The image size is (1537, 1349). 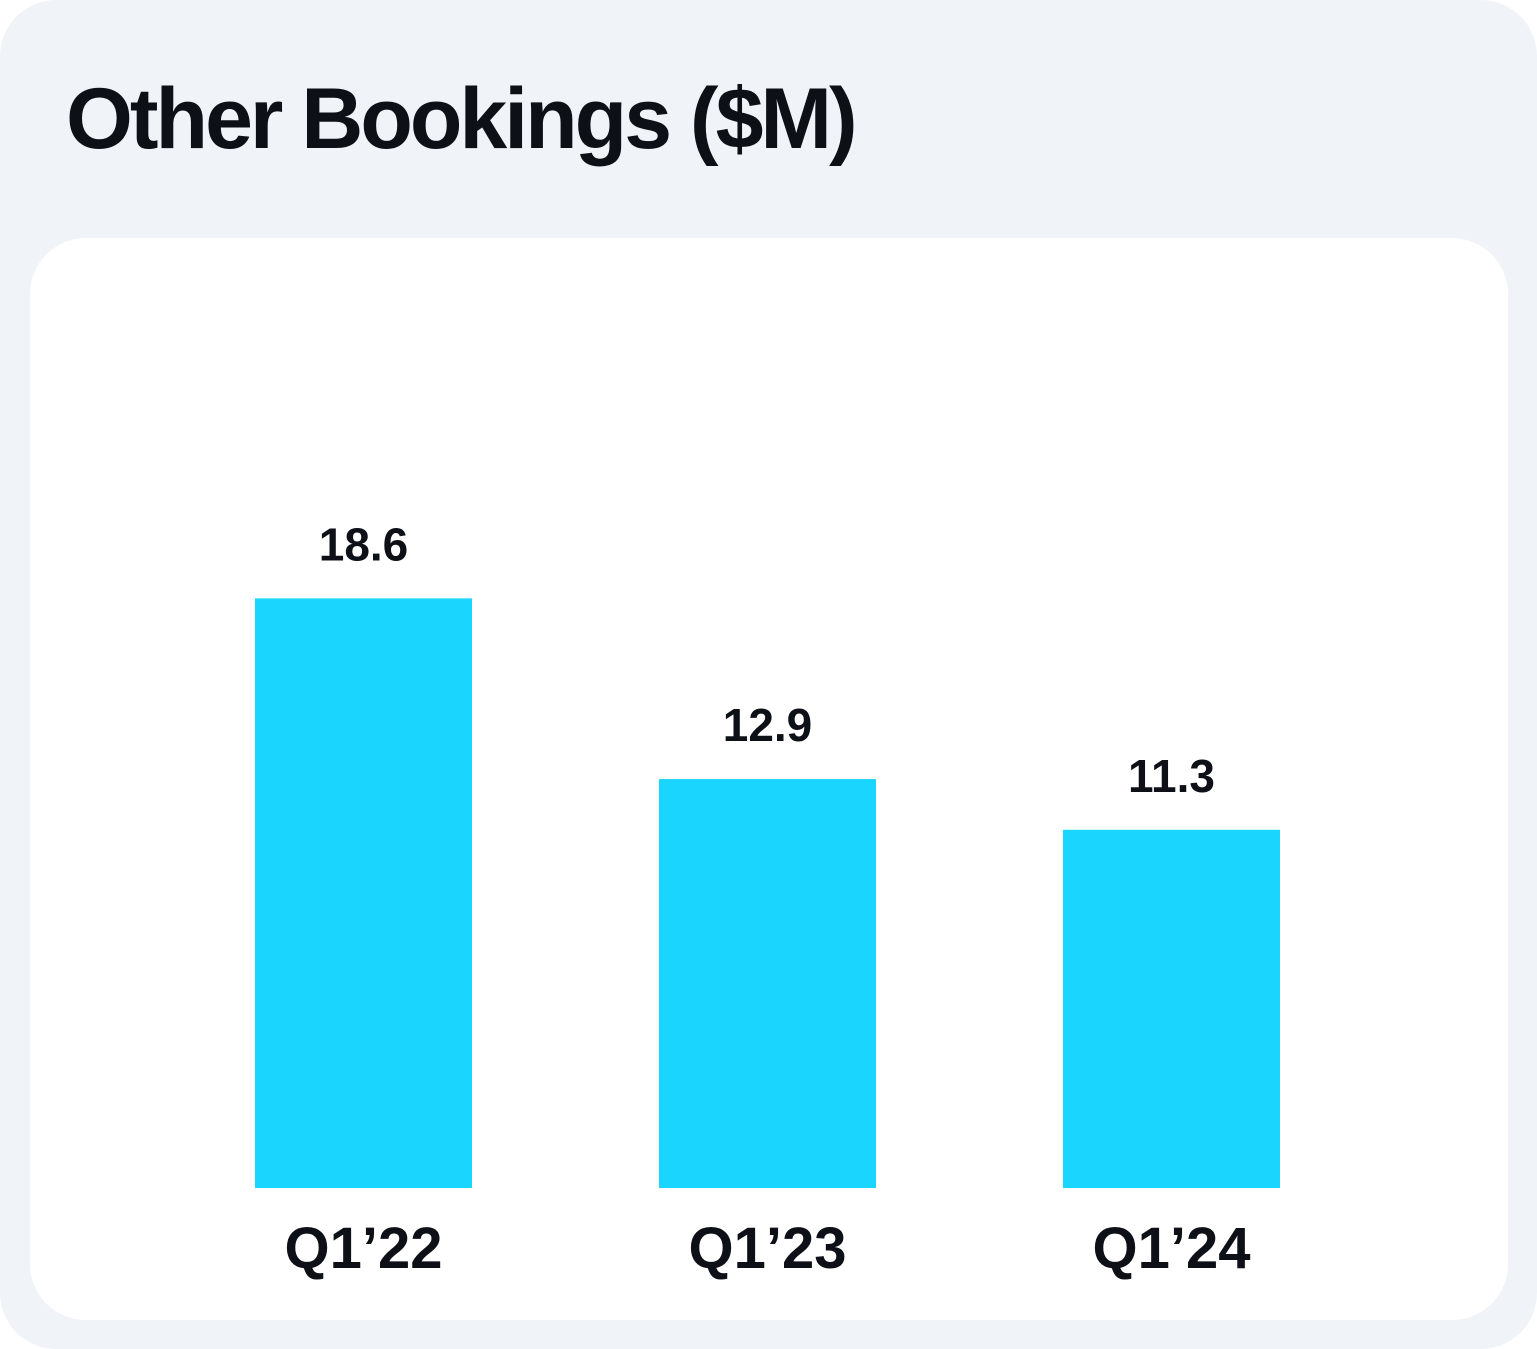 What do you see at coordinates (462, 119) in the screenshot?
I see `chart-title: Other Bookings ($M)` at bounding box center [462, 119].